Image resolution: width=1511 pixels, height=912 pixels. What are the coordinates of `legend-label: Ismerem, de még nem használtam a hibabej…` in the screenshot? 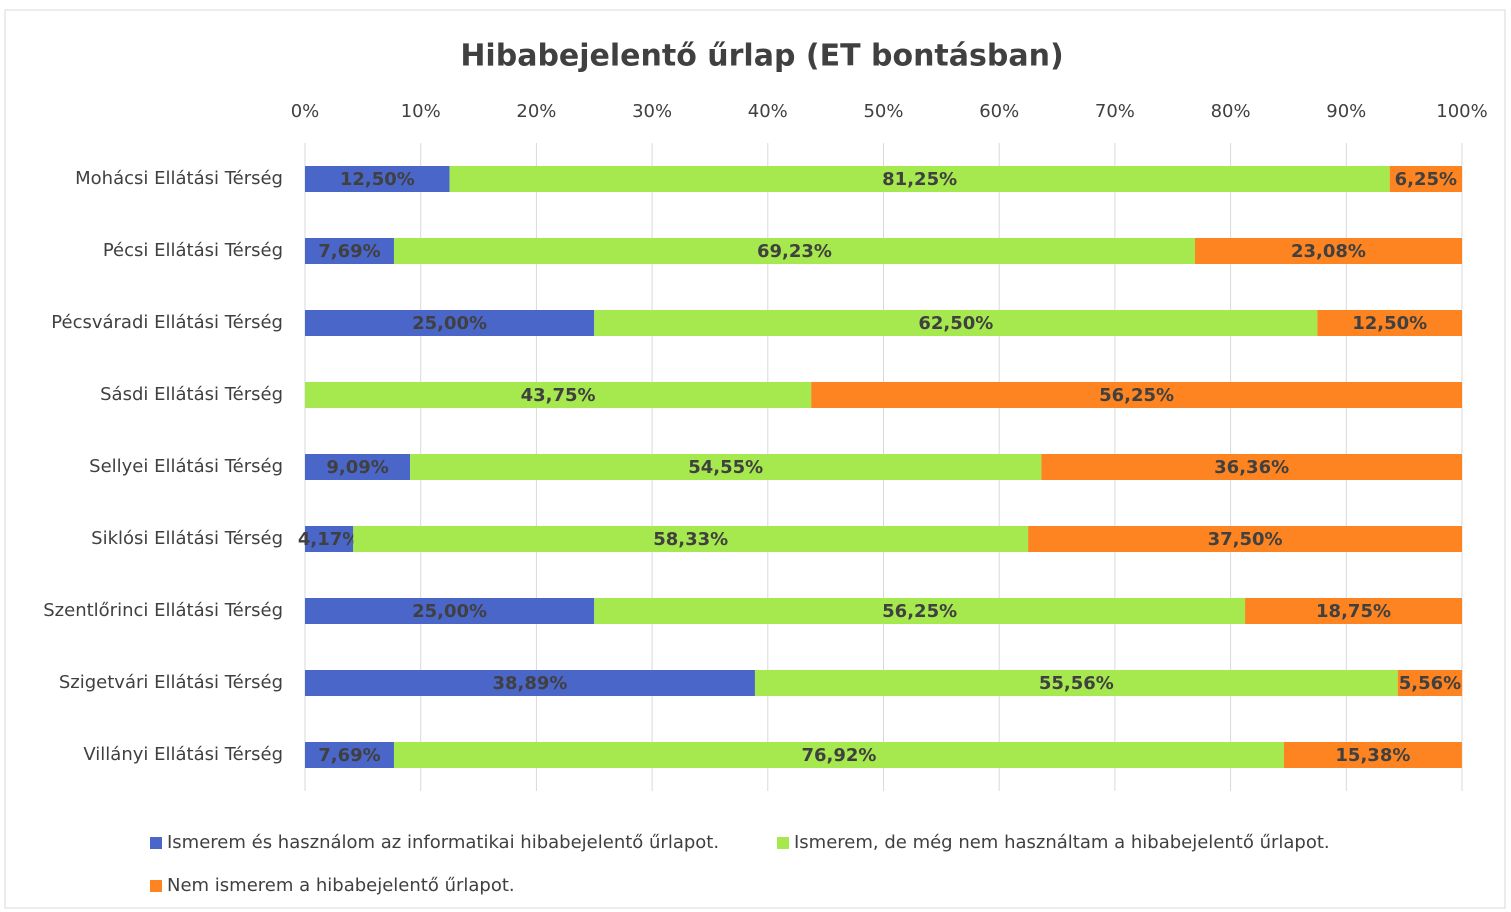 It's located at (1062, 842).